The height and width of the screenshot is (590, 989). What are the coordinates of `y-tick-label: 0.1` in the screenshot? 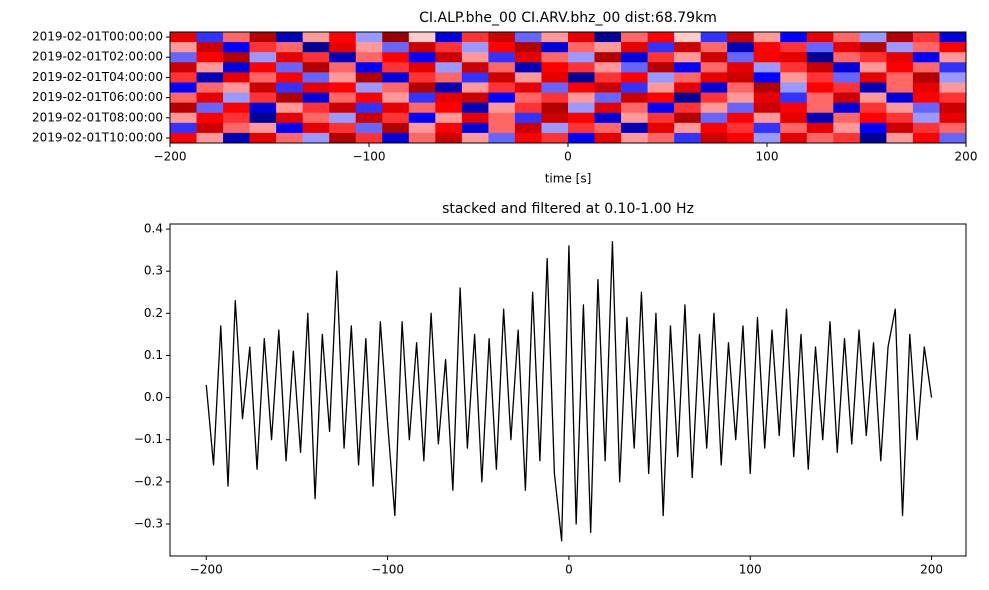 It's located at (153, 355).